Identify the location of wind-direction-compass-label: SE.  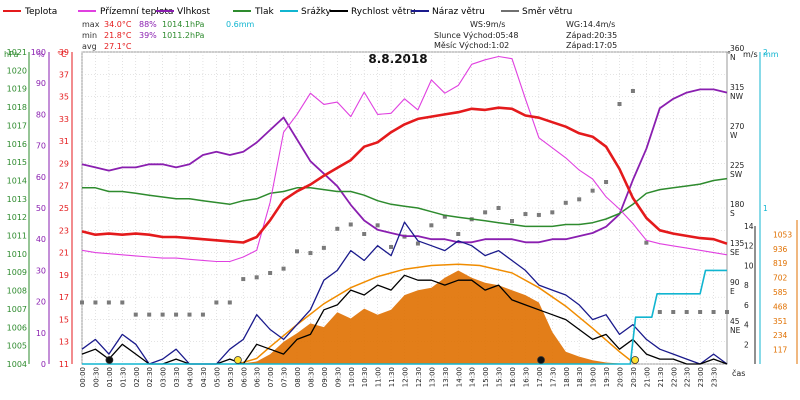
(735, 252).